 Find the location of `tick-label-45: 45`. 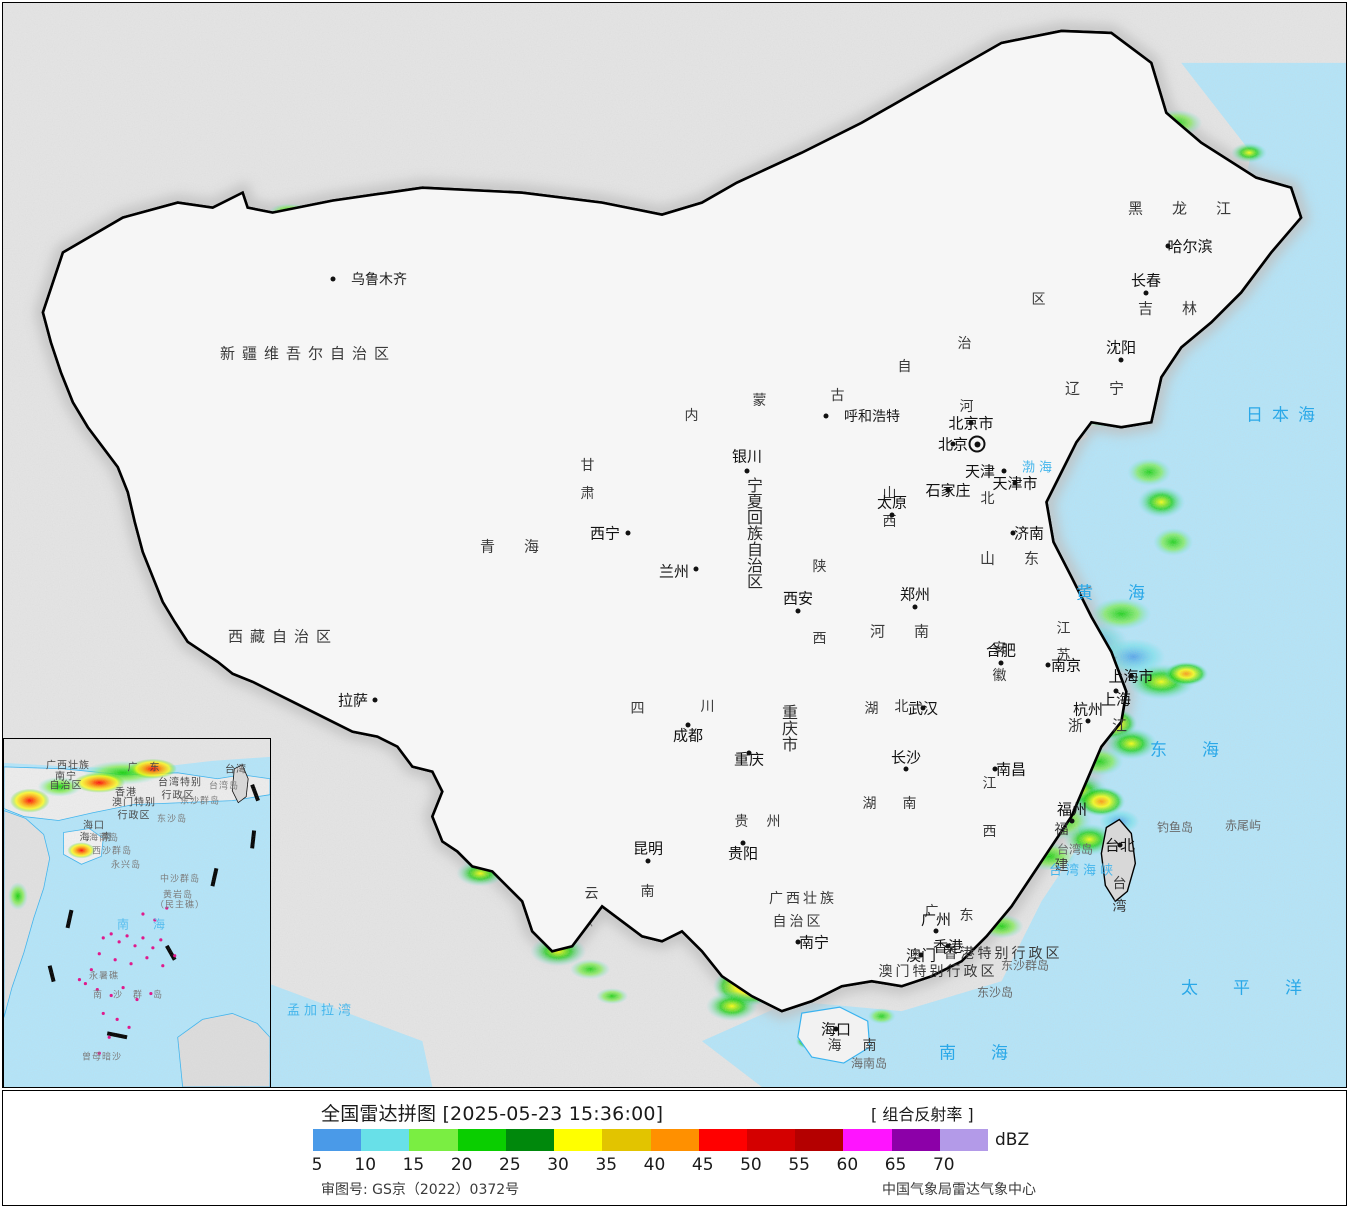

tick-label-45: 45 is located at coordinates (702, 1165).